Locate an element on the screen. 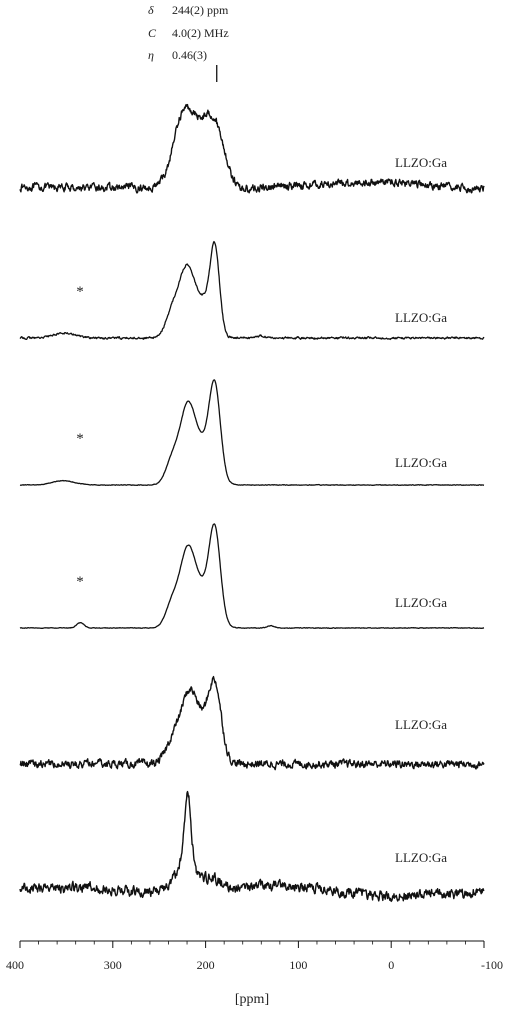  spectrum-2: LLZO:Ga * is located at coordinates (252, 290).